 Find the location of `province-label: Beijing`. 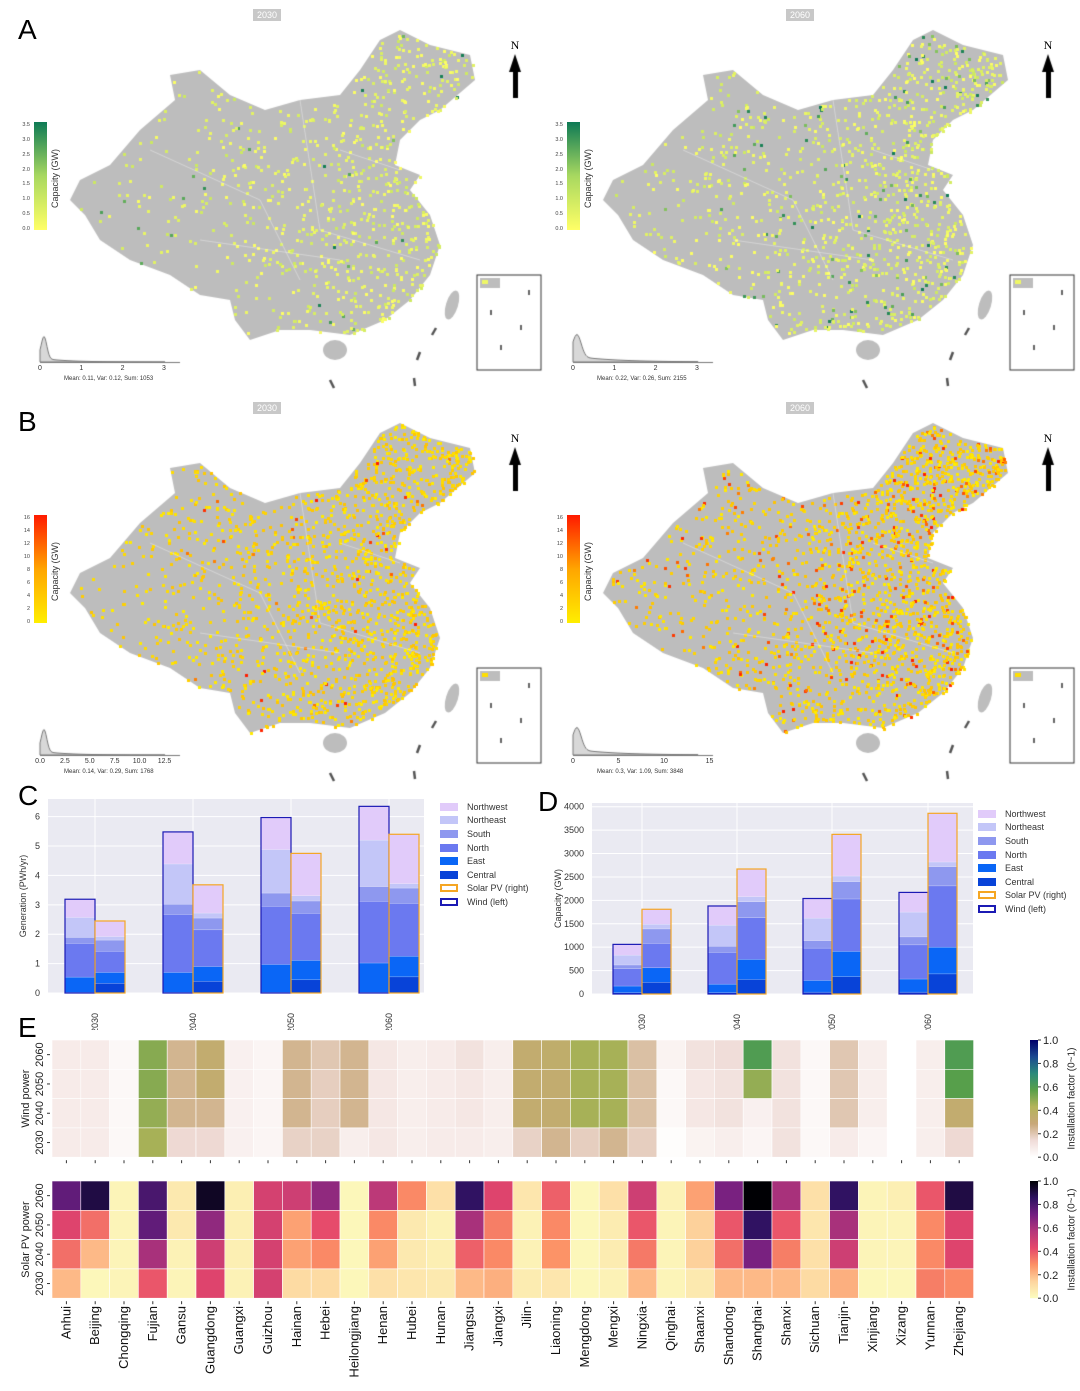

province-label: Beijing is located at coordinates (94, 1325).